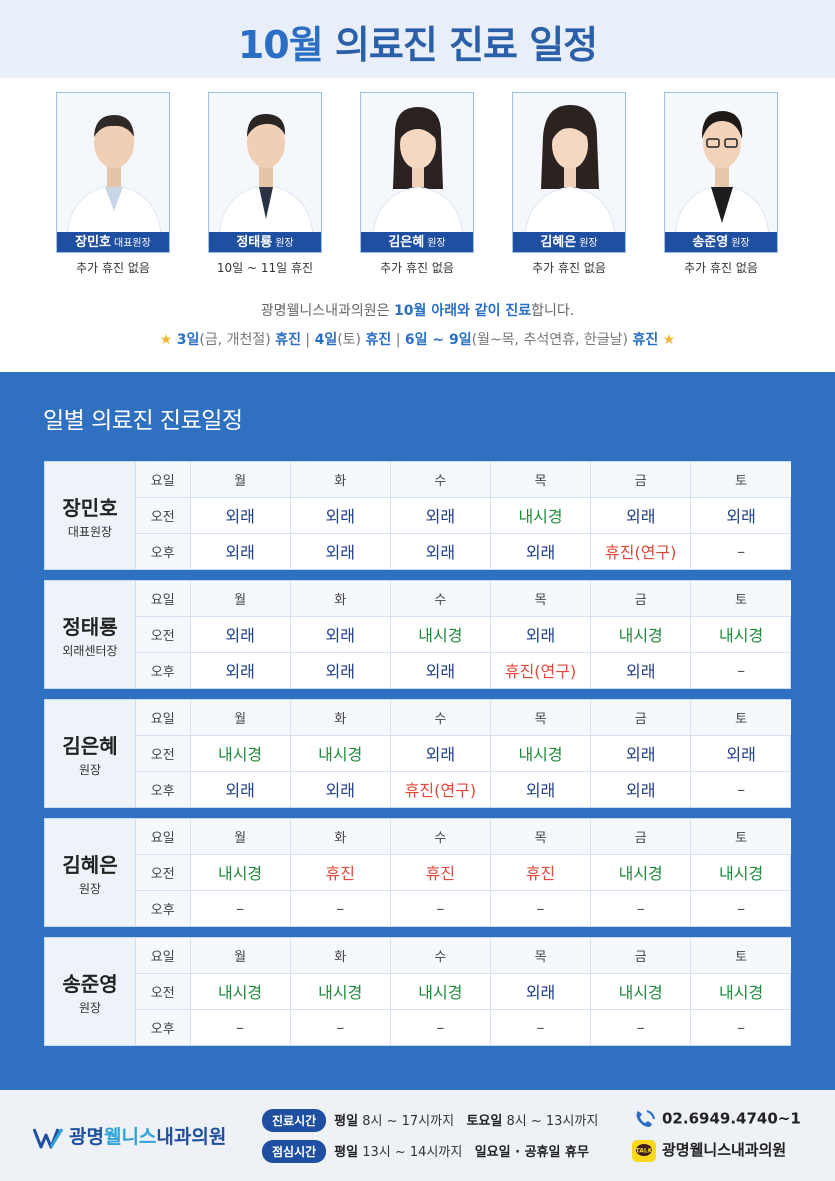 This screenshot has height=1181, width=835. I want to click on doctor-photo: 김은혜 원장, so click(417, 172).